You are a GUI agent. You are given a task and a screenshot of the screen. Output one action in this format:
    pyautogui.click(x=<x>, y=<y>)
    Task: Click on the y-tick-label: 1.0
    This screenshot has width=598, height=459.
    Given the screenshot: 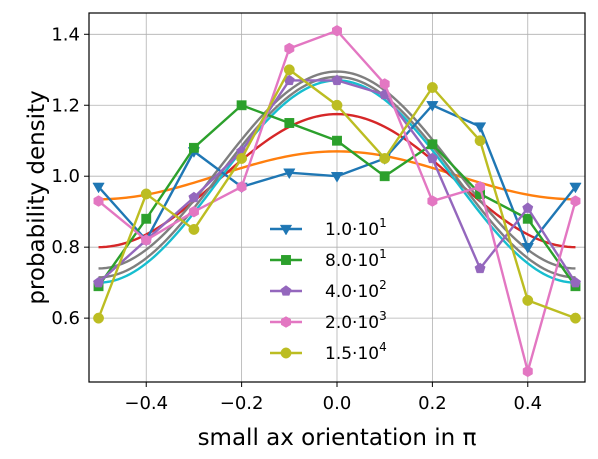 What is the action you would take?
    pyautogui.click(x=65, y=176)
    